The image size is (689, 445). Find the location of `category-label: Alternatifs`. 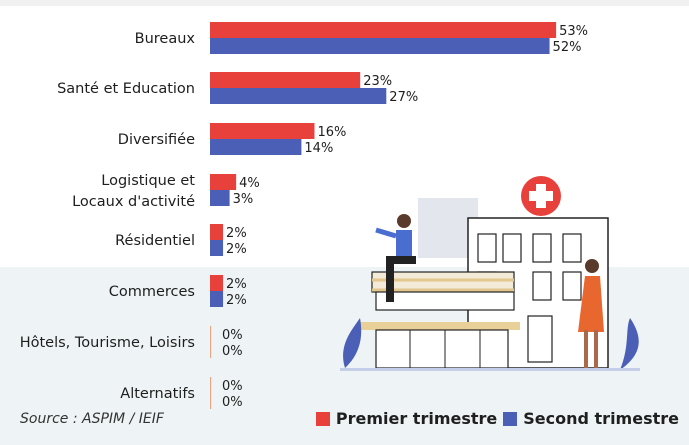

category-label: Alternatifs is located at coordinates (157, 394).